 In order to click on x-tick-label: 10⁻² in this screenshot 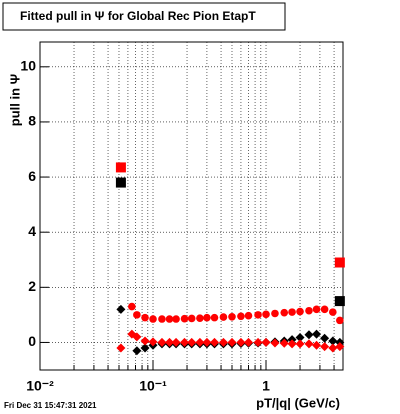, I will do `click(40, 386)`.